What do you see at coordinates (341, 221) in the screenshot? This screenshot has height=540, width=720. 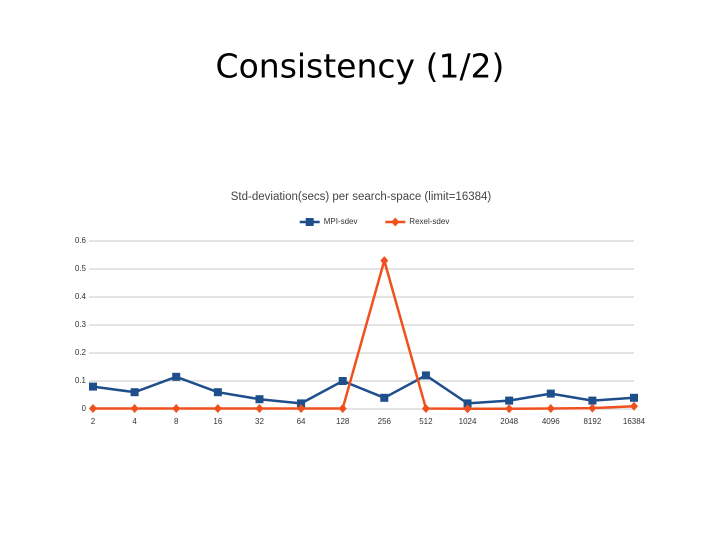 I see `legend-label: MPI-sdev` at bounding box center [341, 221].